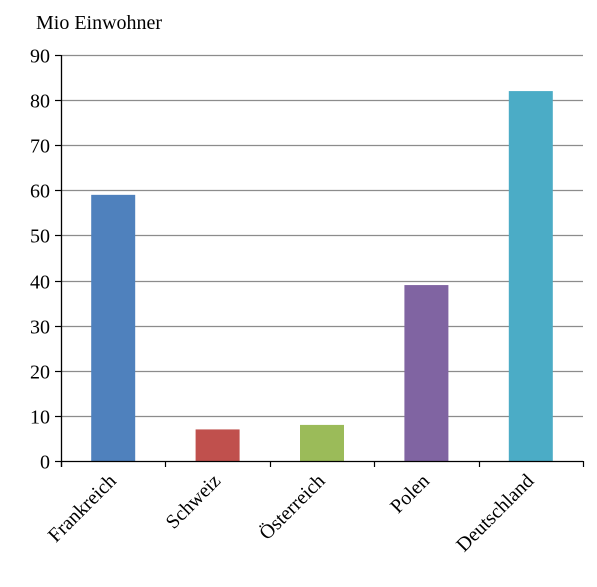  What do you see at coordinates (40, 260) in the screenshot?
I see `y-tick-labels: 0 10 20 30 40 50 60 70 80 90` at bounding box center [40, 260].